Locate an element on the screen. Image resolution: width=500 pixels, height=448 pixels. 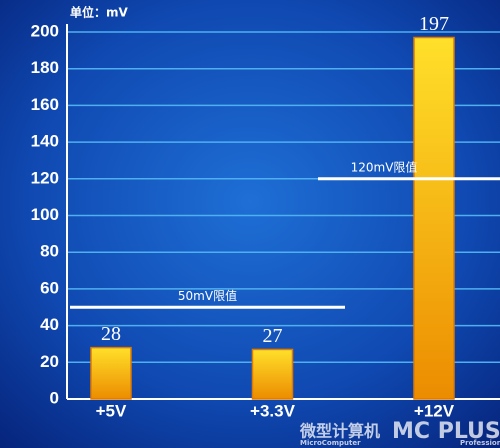
y-tick-label: 100 is located at coordinates (45, 214).